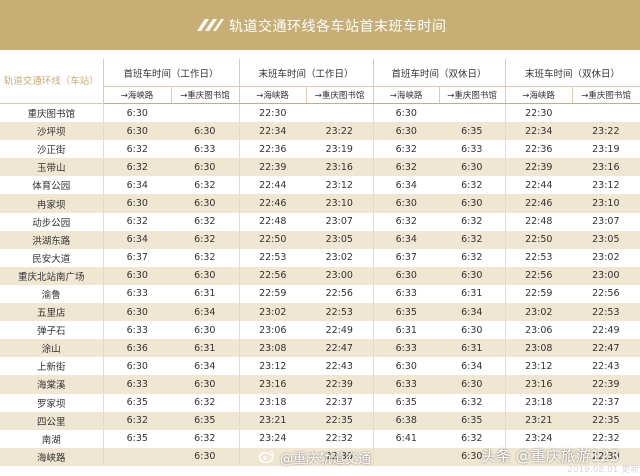 The width and height of the screenshot is (640, 476). What do you see at coordinates (606, 402) in the screenshot?
I see `time-cell: 22:37` at bounding box center [606, 402].